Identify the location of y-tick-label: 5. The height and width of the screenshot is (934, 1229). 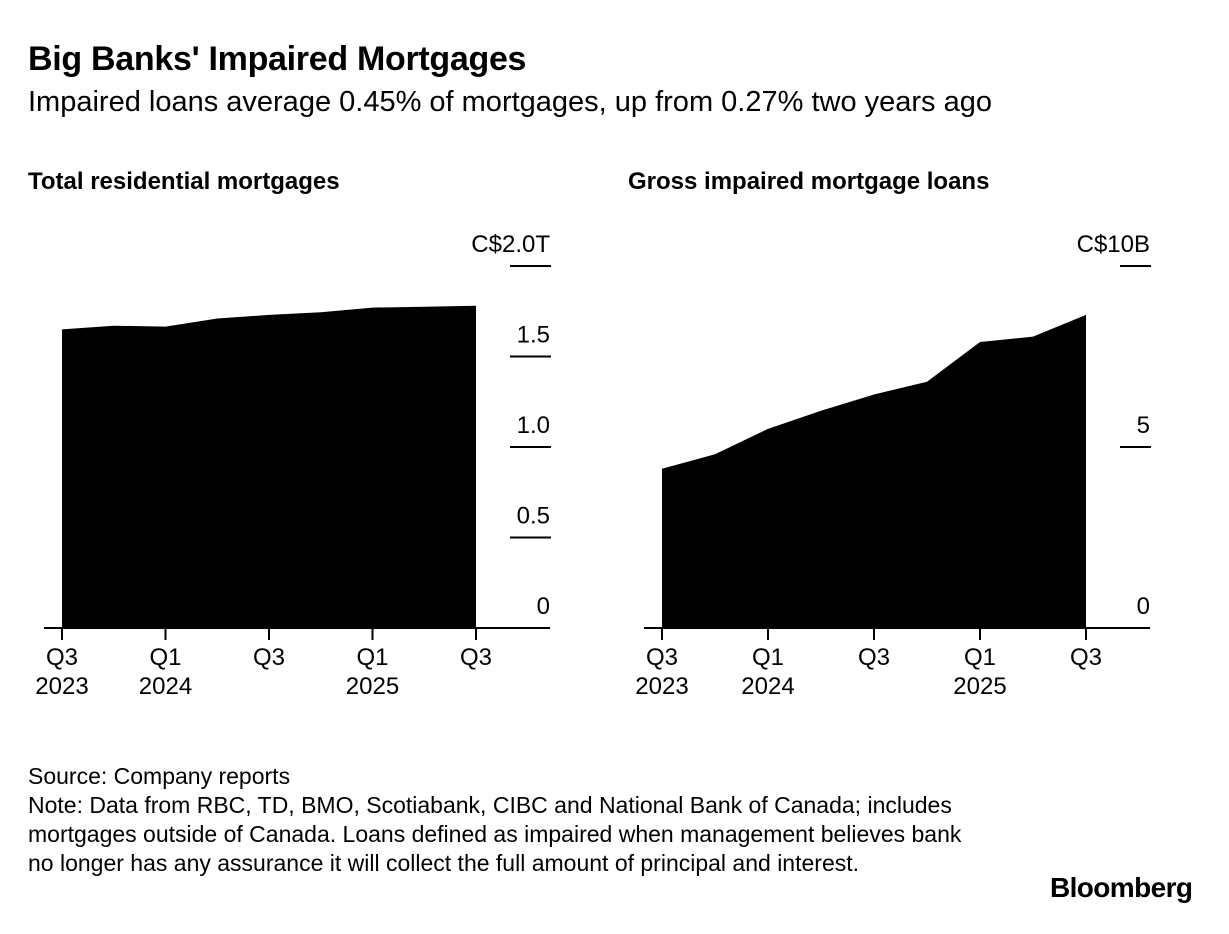
(1143, 425).